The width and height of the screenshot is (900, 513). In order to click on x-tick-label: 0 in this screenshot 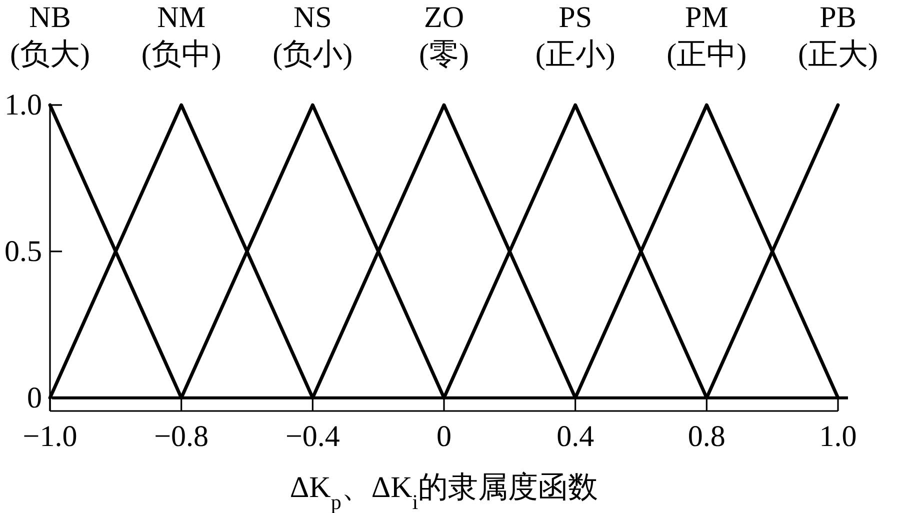, I will do `click(444, 436)`.